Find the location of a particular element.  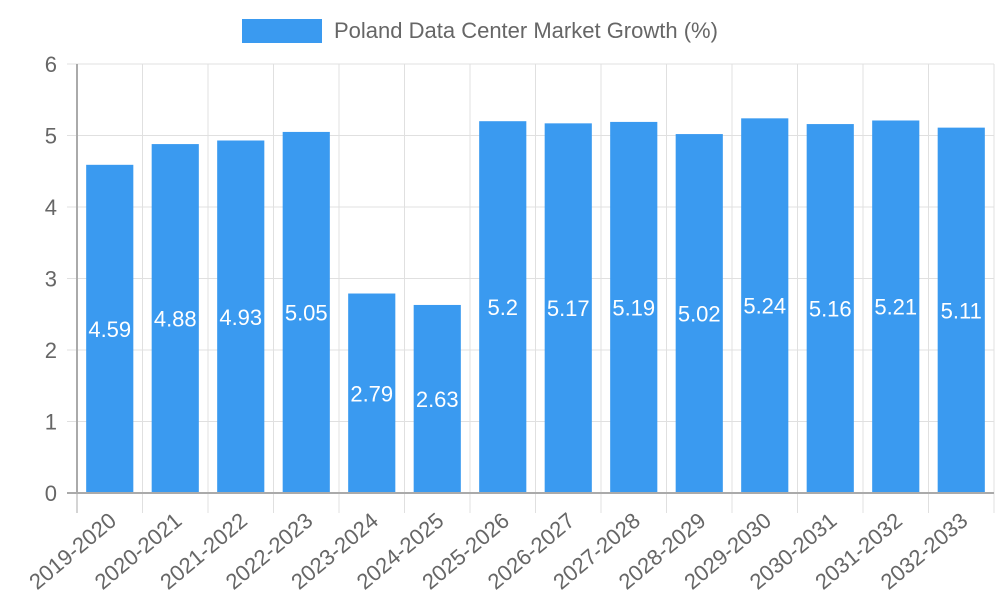

legend-label: Poland Data Center Market Growth (%) is located at coordinates (526, 30).